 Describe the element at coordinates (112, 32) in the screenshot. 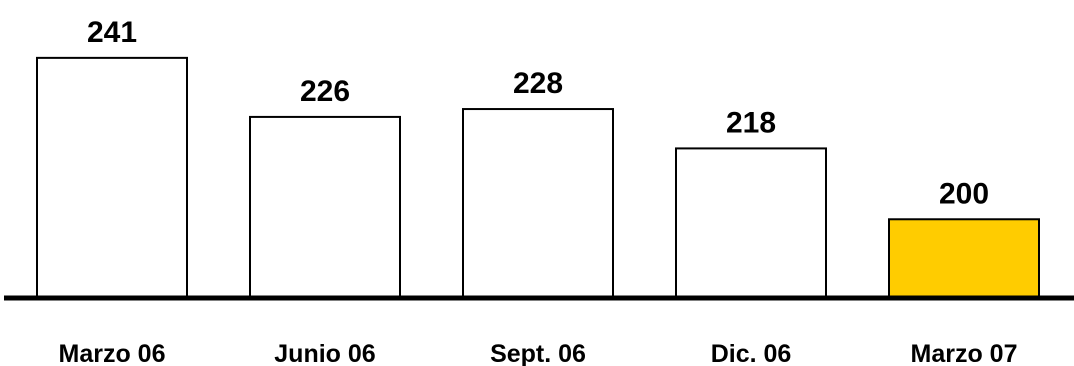

I see `data-label-0: 241` at that location.